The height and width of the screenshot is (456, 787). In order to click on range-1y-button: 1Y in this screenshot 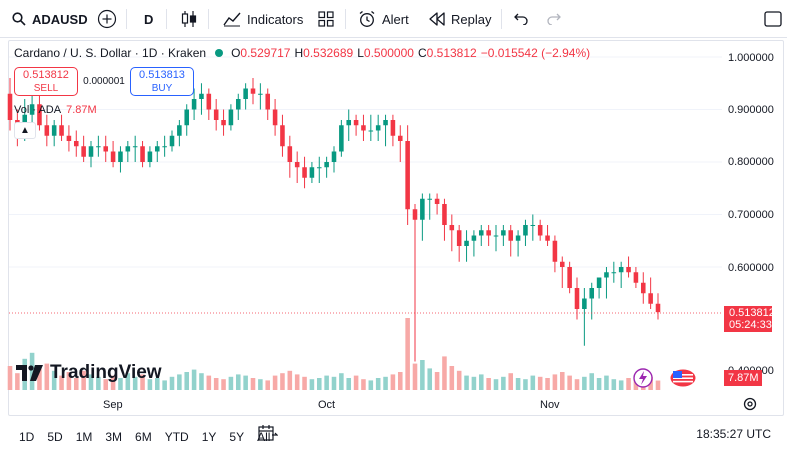, I will do `click(209, 436)`.